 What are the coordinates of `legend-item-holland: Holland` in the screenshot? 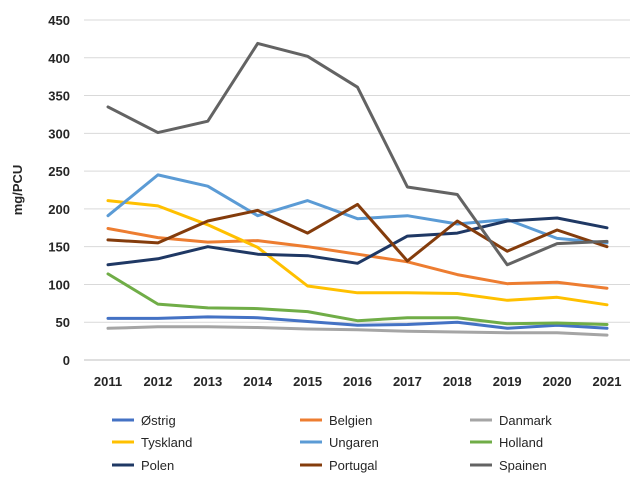 It's located at (506, 442).